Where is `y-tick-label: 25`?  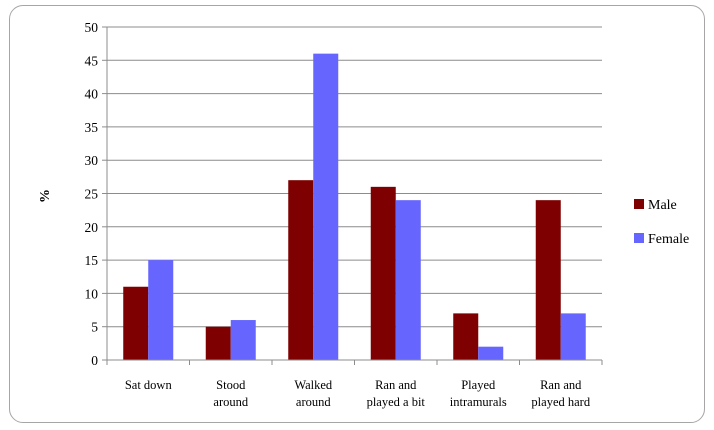
y-tick-label: 25 is located at coordinates (92, 194).